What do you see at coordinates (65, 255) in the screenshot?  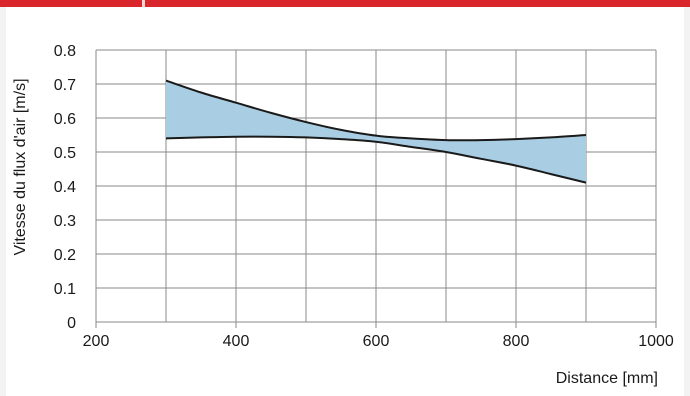 I see `y-tick-label-2: 0.2` at bounding box center [65, 255].